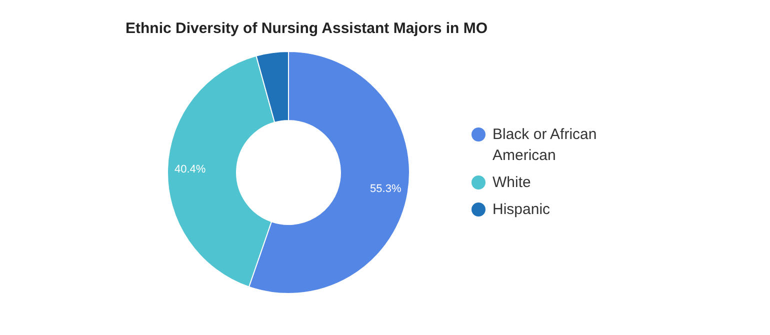 The width and height of the screenshot is (770, 335). What do you see at coordinates (521, 209) in the screenshot?
I see `legend-label: Hispanic` at bounding box center [521, 209].